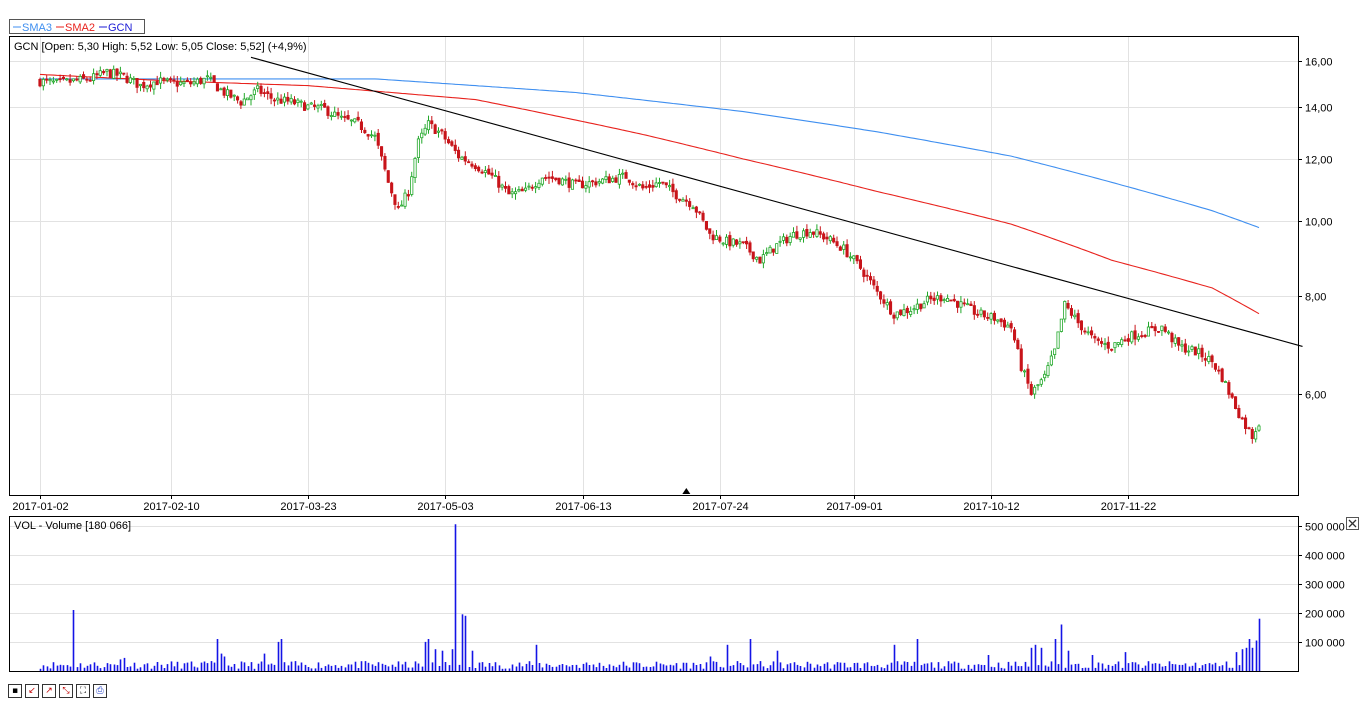  What do you see at coordinates (49, 691) in the screenshot?
I see `zoom-out-icon: ↗` at bounding box center [49, 691].